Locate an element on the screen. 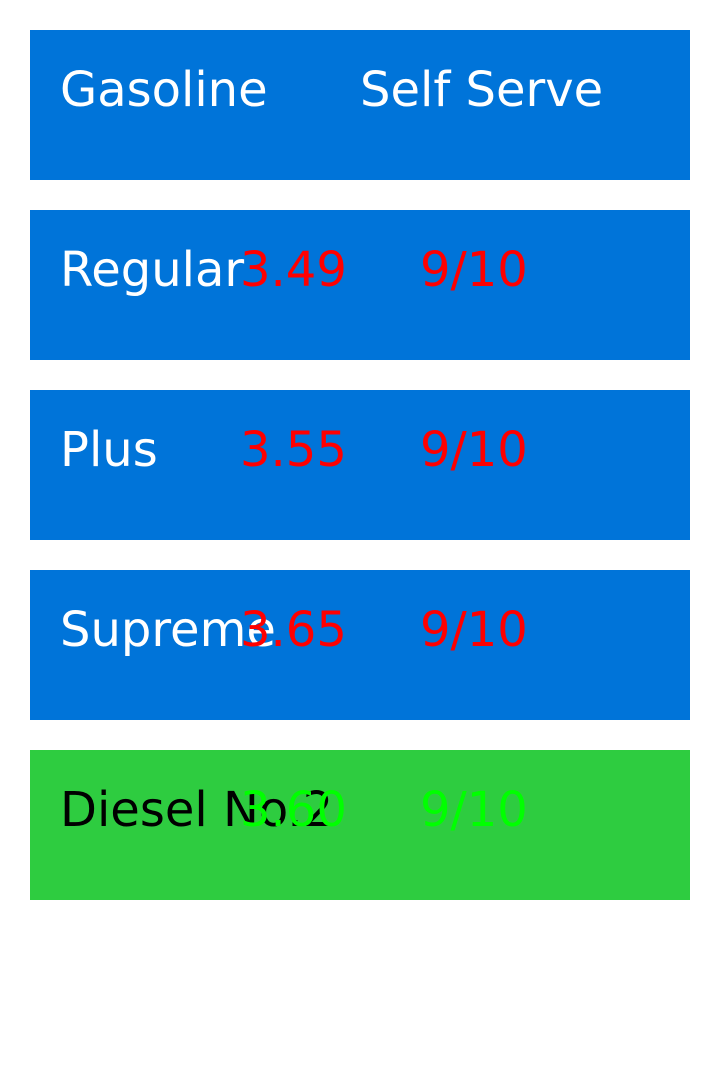 This screenshot has height=1080, width=720. grade-panel-supreme: Supreme 3.65 9/10 is located at coordinates (360, 645).